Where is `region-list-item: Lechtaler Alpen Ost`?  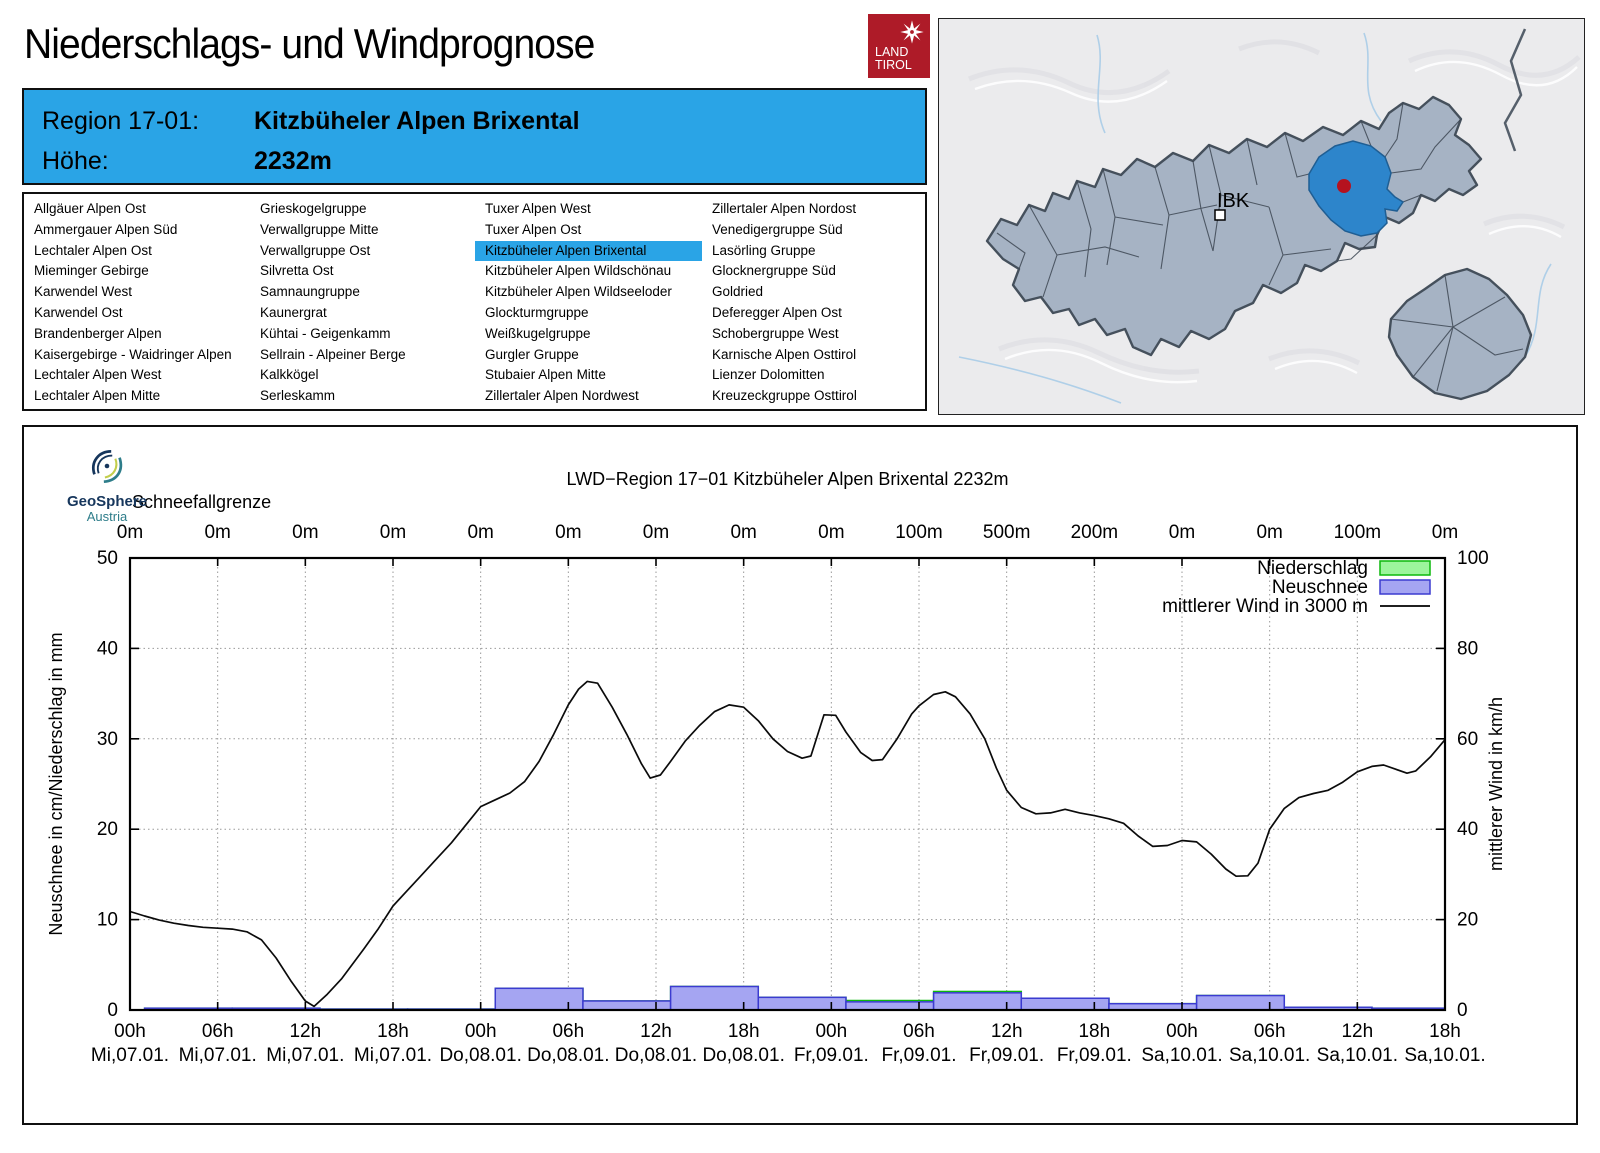
region-list-item: Lechtaler Alpen Ost is located at coordinates (93, 250).